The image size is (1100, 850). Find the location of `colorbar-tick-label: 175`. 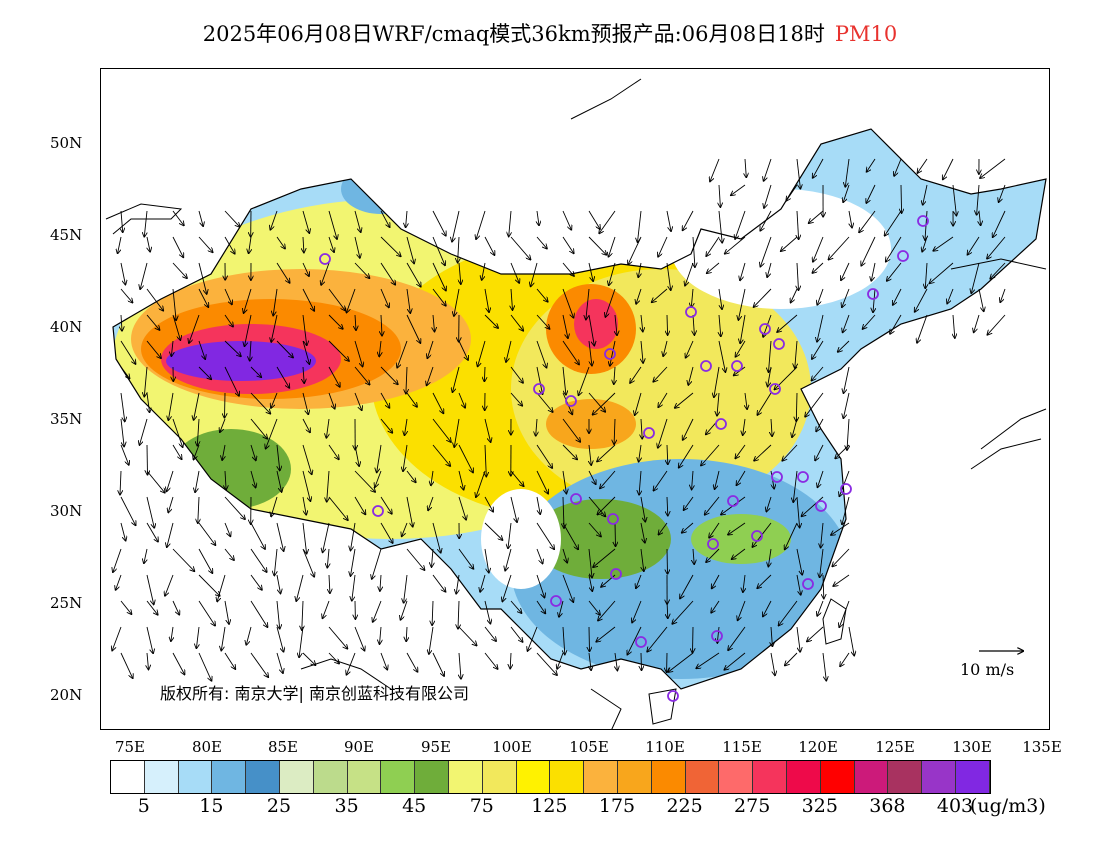

colorbar-tick-label: 175 is located at coordinates (617, 806).